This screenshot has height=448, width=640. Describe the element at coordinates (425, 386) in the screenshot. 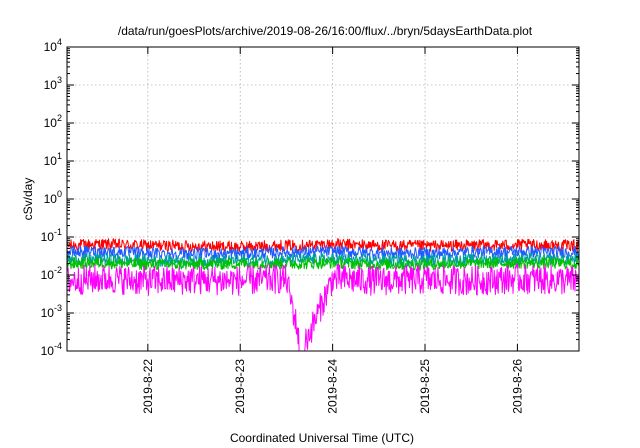

I see `x-tick-label: 2019-8-25` at that location.